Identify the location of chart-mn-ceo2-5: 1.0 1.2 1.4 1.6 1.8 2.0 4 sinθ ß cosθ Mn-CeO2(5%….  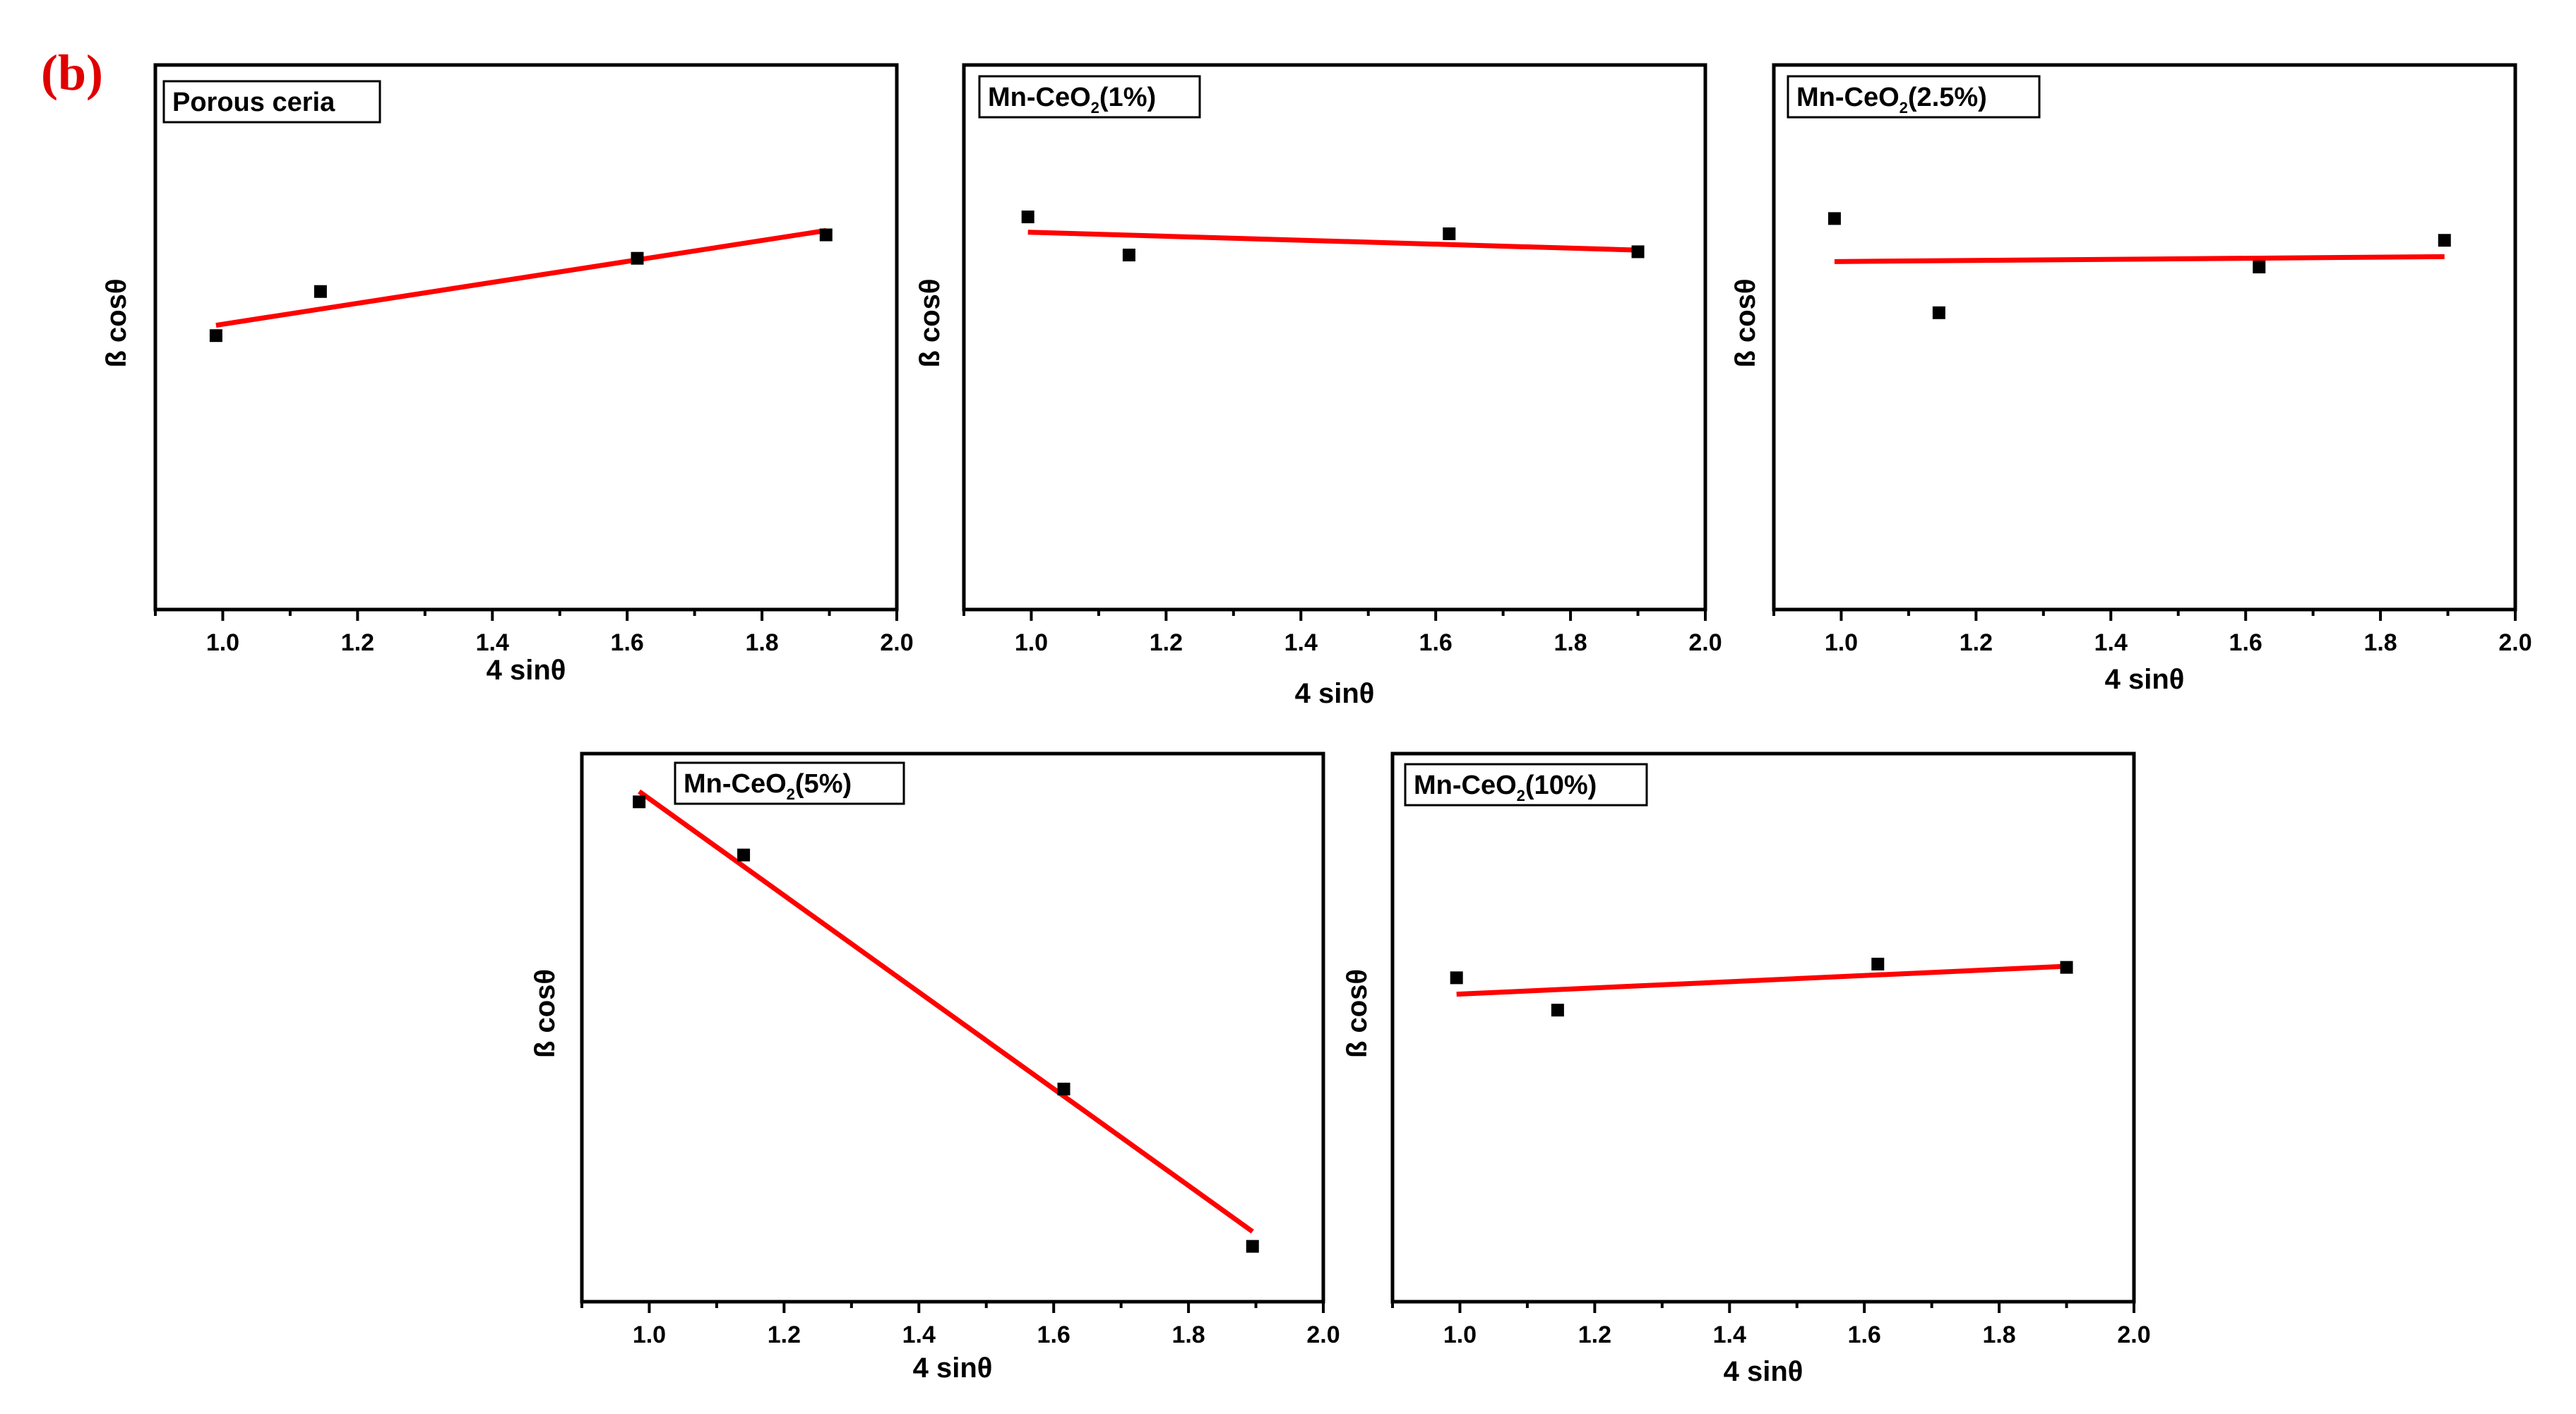
(935, 1067).